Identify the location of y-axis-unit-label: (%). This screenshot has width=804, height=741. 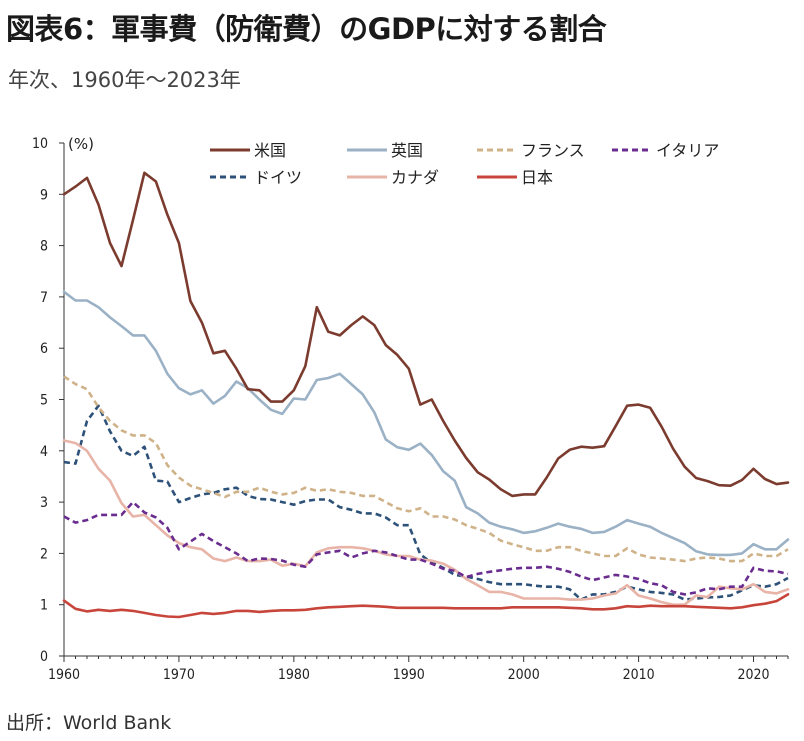
(81, 144).